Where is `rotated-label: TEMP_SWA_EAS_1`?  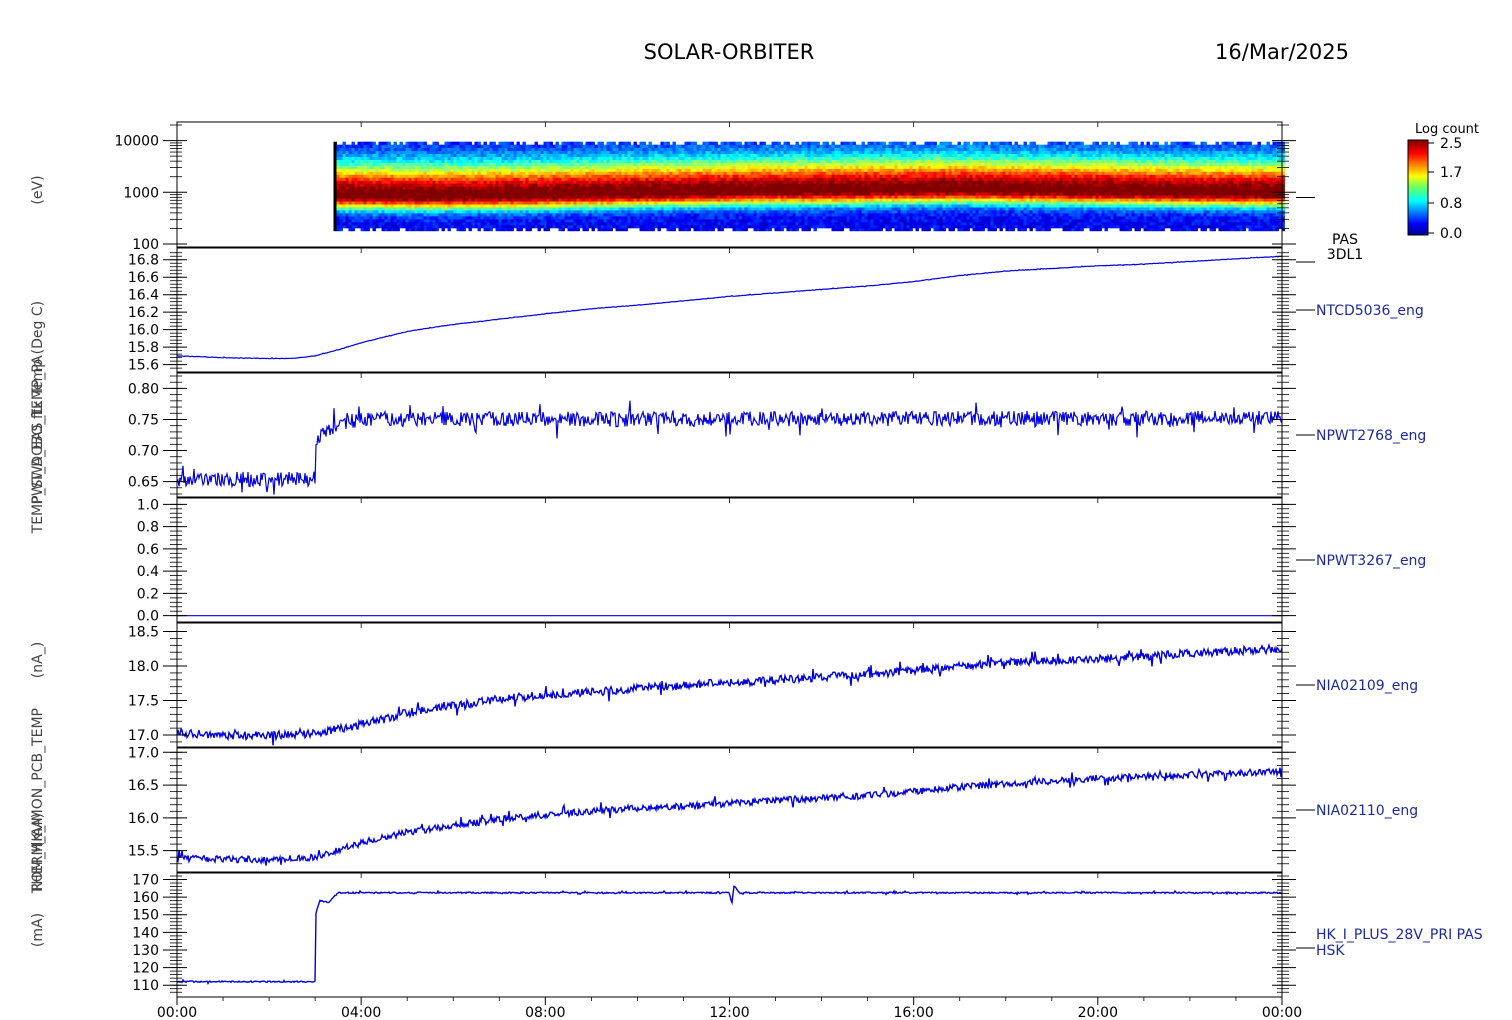
rotated-label: TEMP_SWA_EAS_1 is located at coordinates (38, 471).